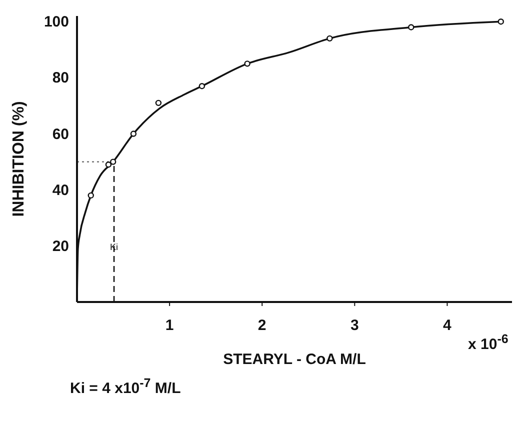 The image size is (516, 422). Describe the element at coordinates (488, 342) in the screenshot. I see `text: x 10$^{-6}$` at that location.